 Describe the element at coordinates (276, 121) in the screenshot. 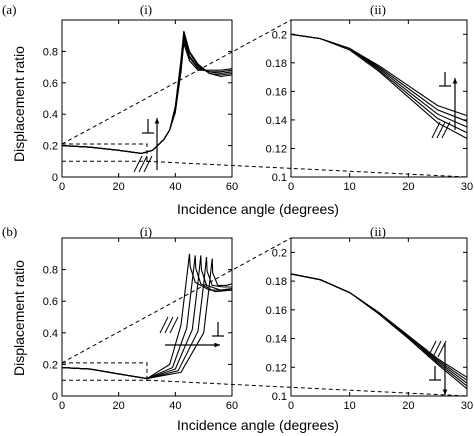

I see `y-tick-label-a-ii-2: 0.14` at that location.